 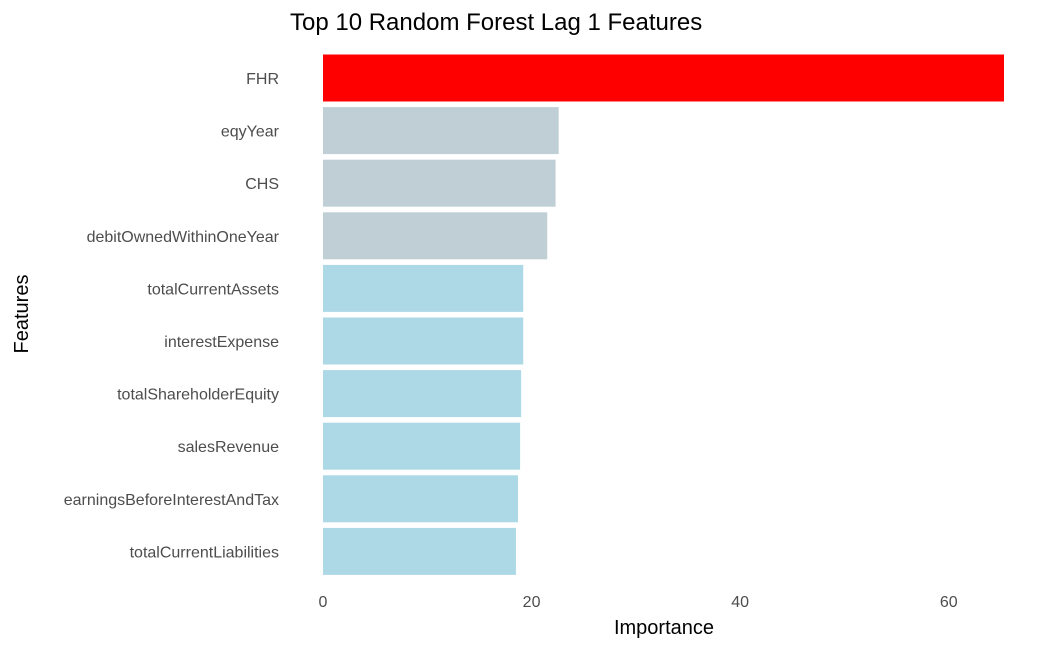 What do you see at coordinates (421, 499) in the screenshot?
I see `bar-earningsBeforeInterestAndTax` at bounding box center [421, 499].